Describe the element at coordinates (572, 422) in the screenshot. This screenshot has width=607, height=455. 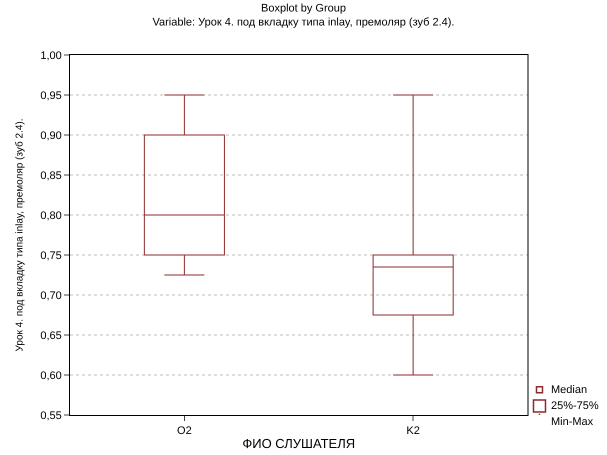
I see `text: Min-Max` at that location.